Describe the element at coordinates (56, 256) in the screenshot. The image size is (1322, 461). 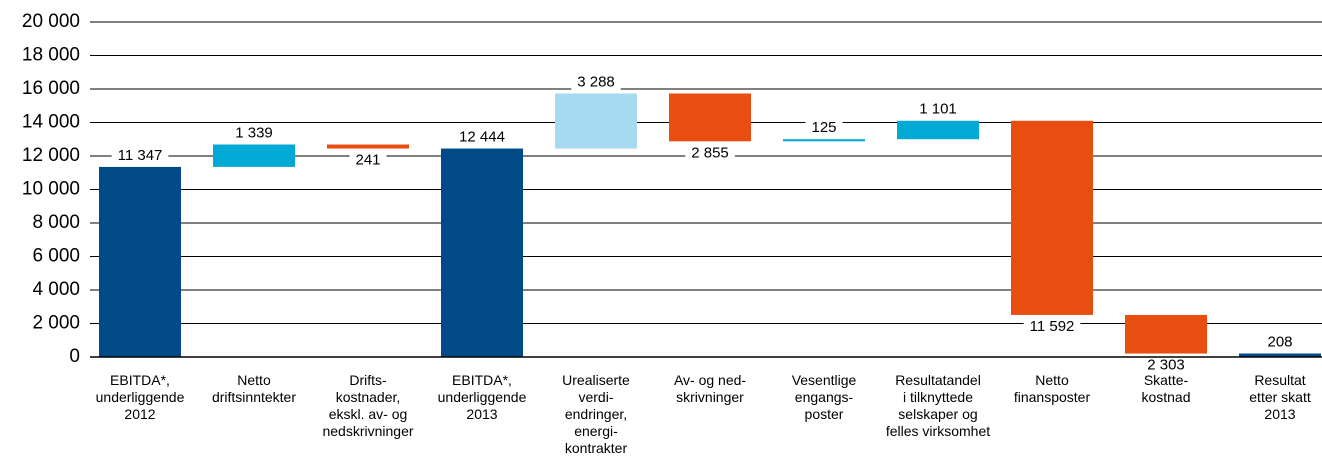
I see `y-tick-label: 6 000` at that location.